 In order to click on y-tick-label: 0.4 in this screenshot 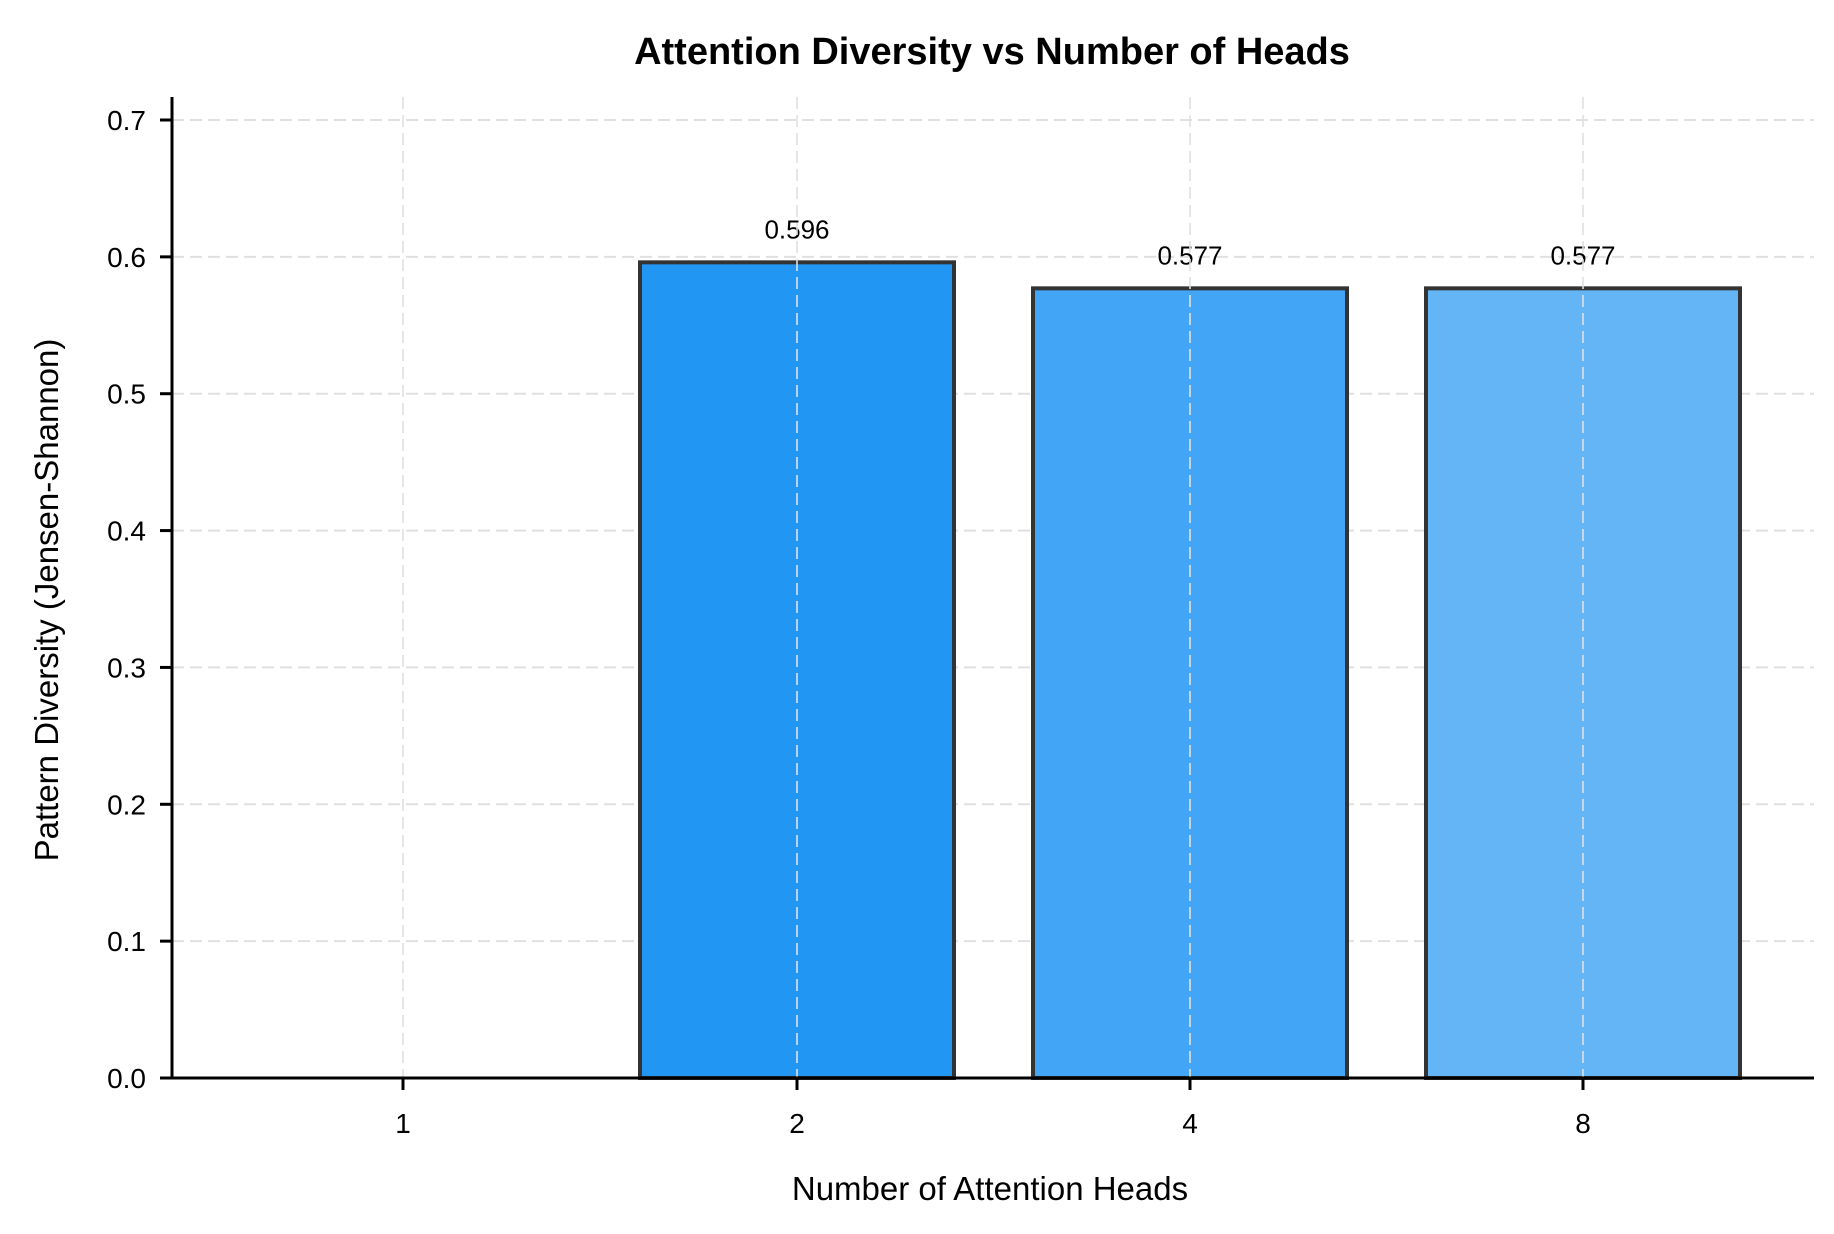, I will do `click(126, 531)`.